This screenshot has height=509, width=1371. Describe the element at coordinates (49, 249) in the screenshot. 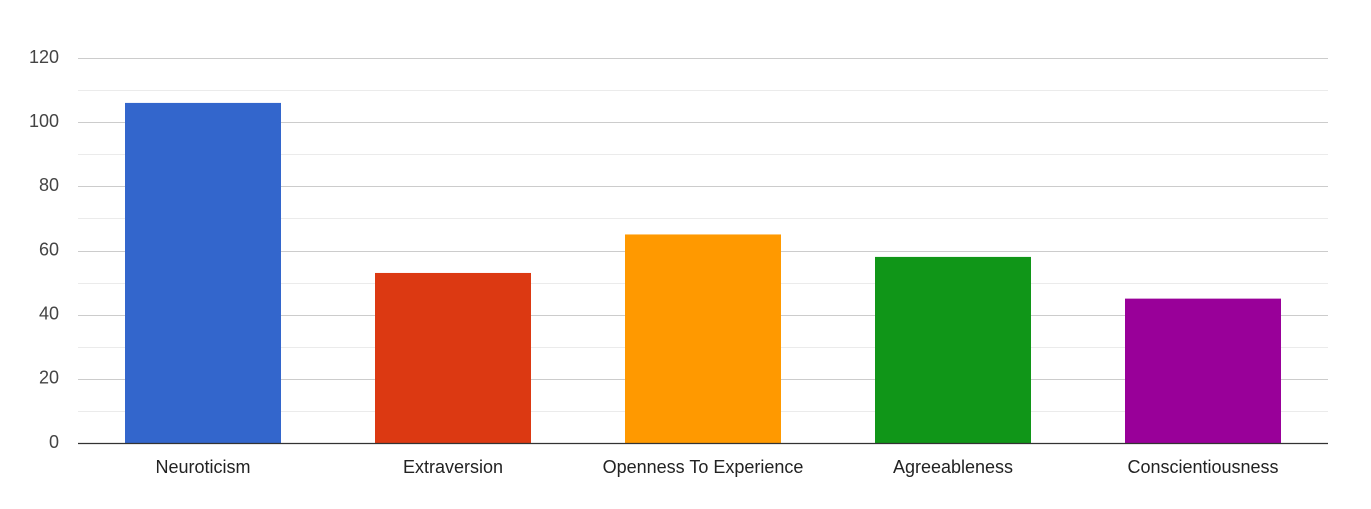

I see `y-tick-label: 60` at that location.